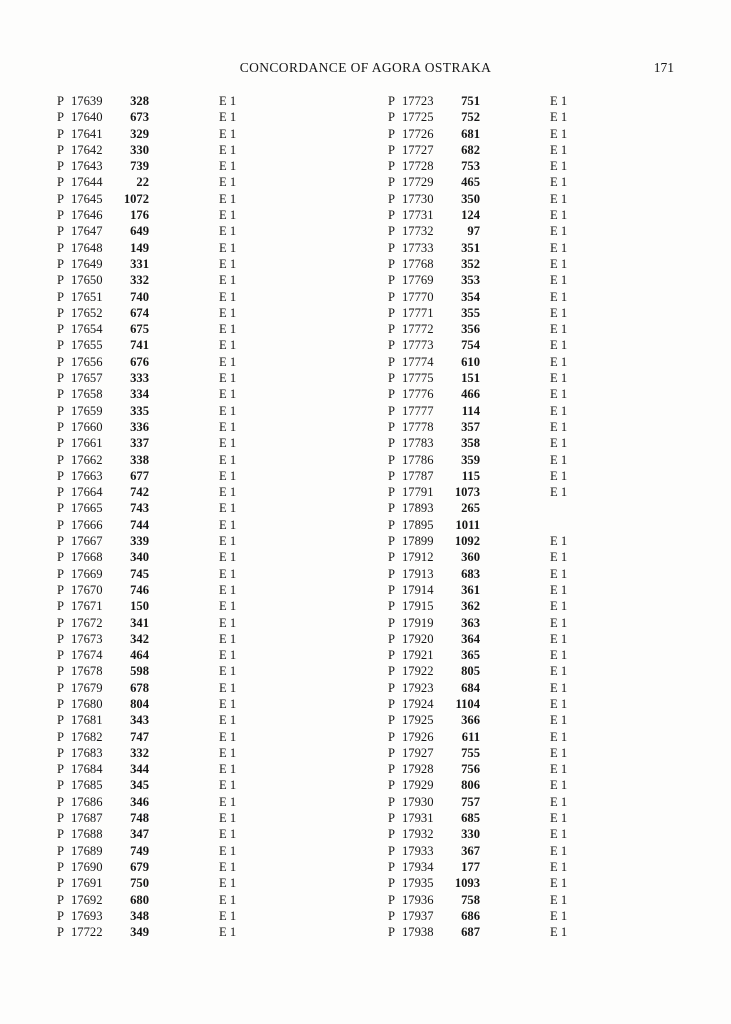 This screenshot has width=731, height=1024. I want to click on inventory-number: 17783, so click(418, 443).